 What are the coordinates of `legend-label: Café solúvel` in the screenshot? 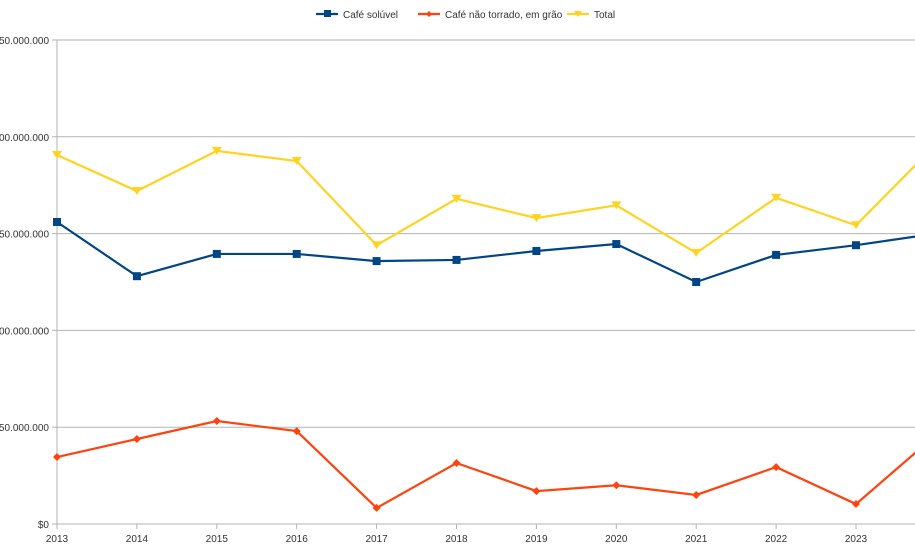 It's located at (370, 15).